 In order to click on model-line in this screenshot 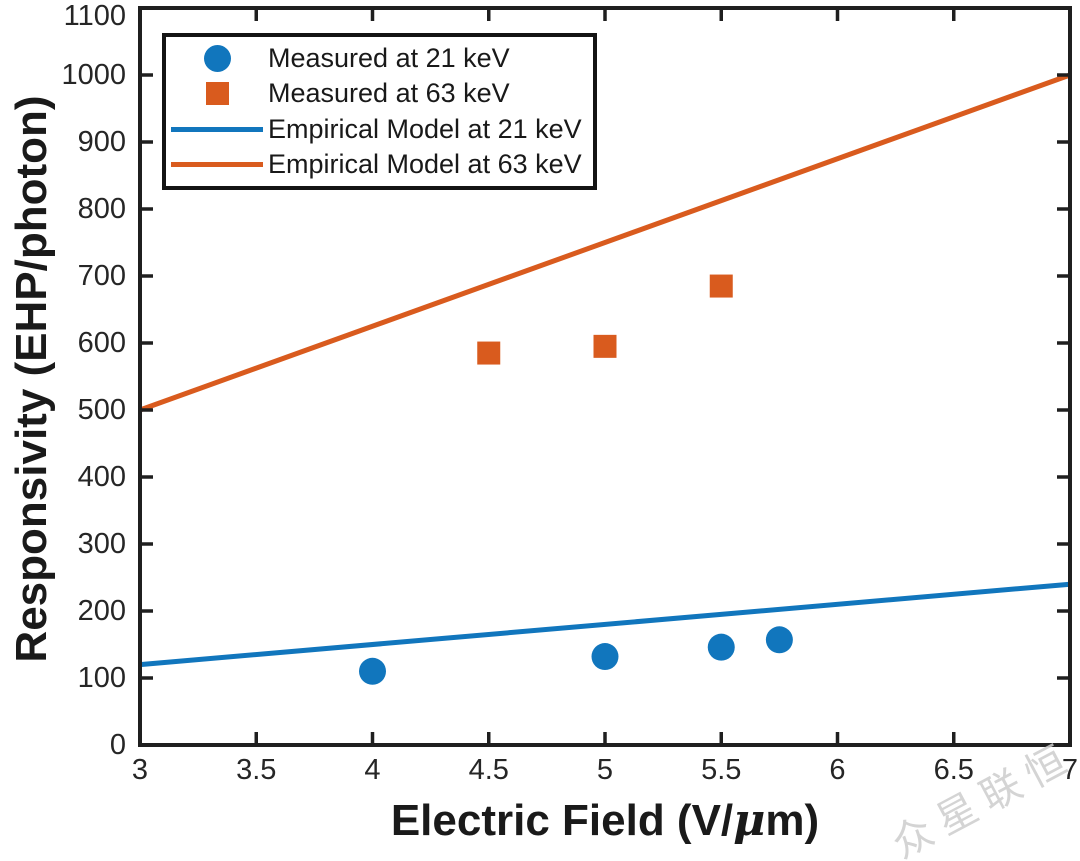, I will do `click(605, 624)`.